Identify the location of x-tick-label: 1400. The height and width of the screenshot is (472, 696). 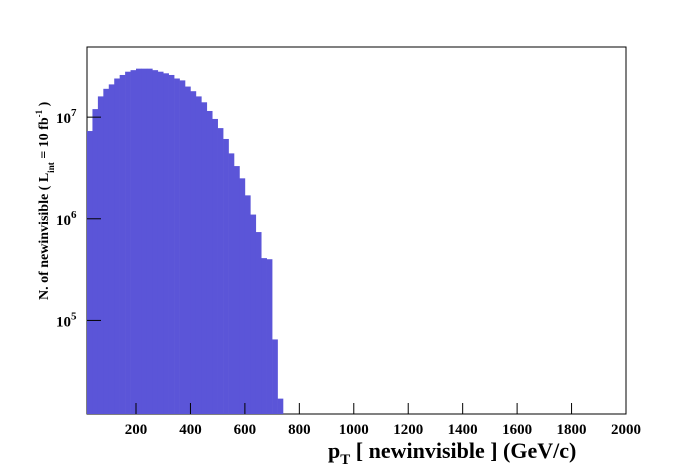
(463, 430).